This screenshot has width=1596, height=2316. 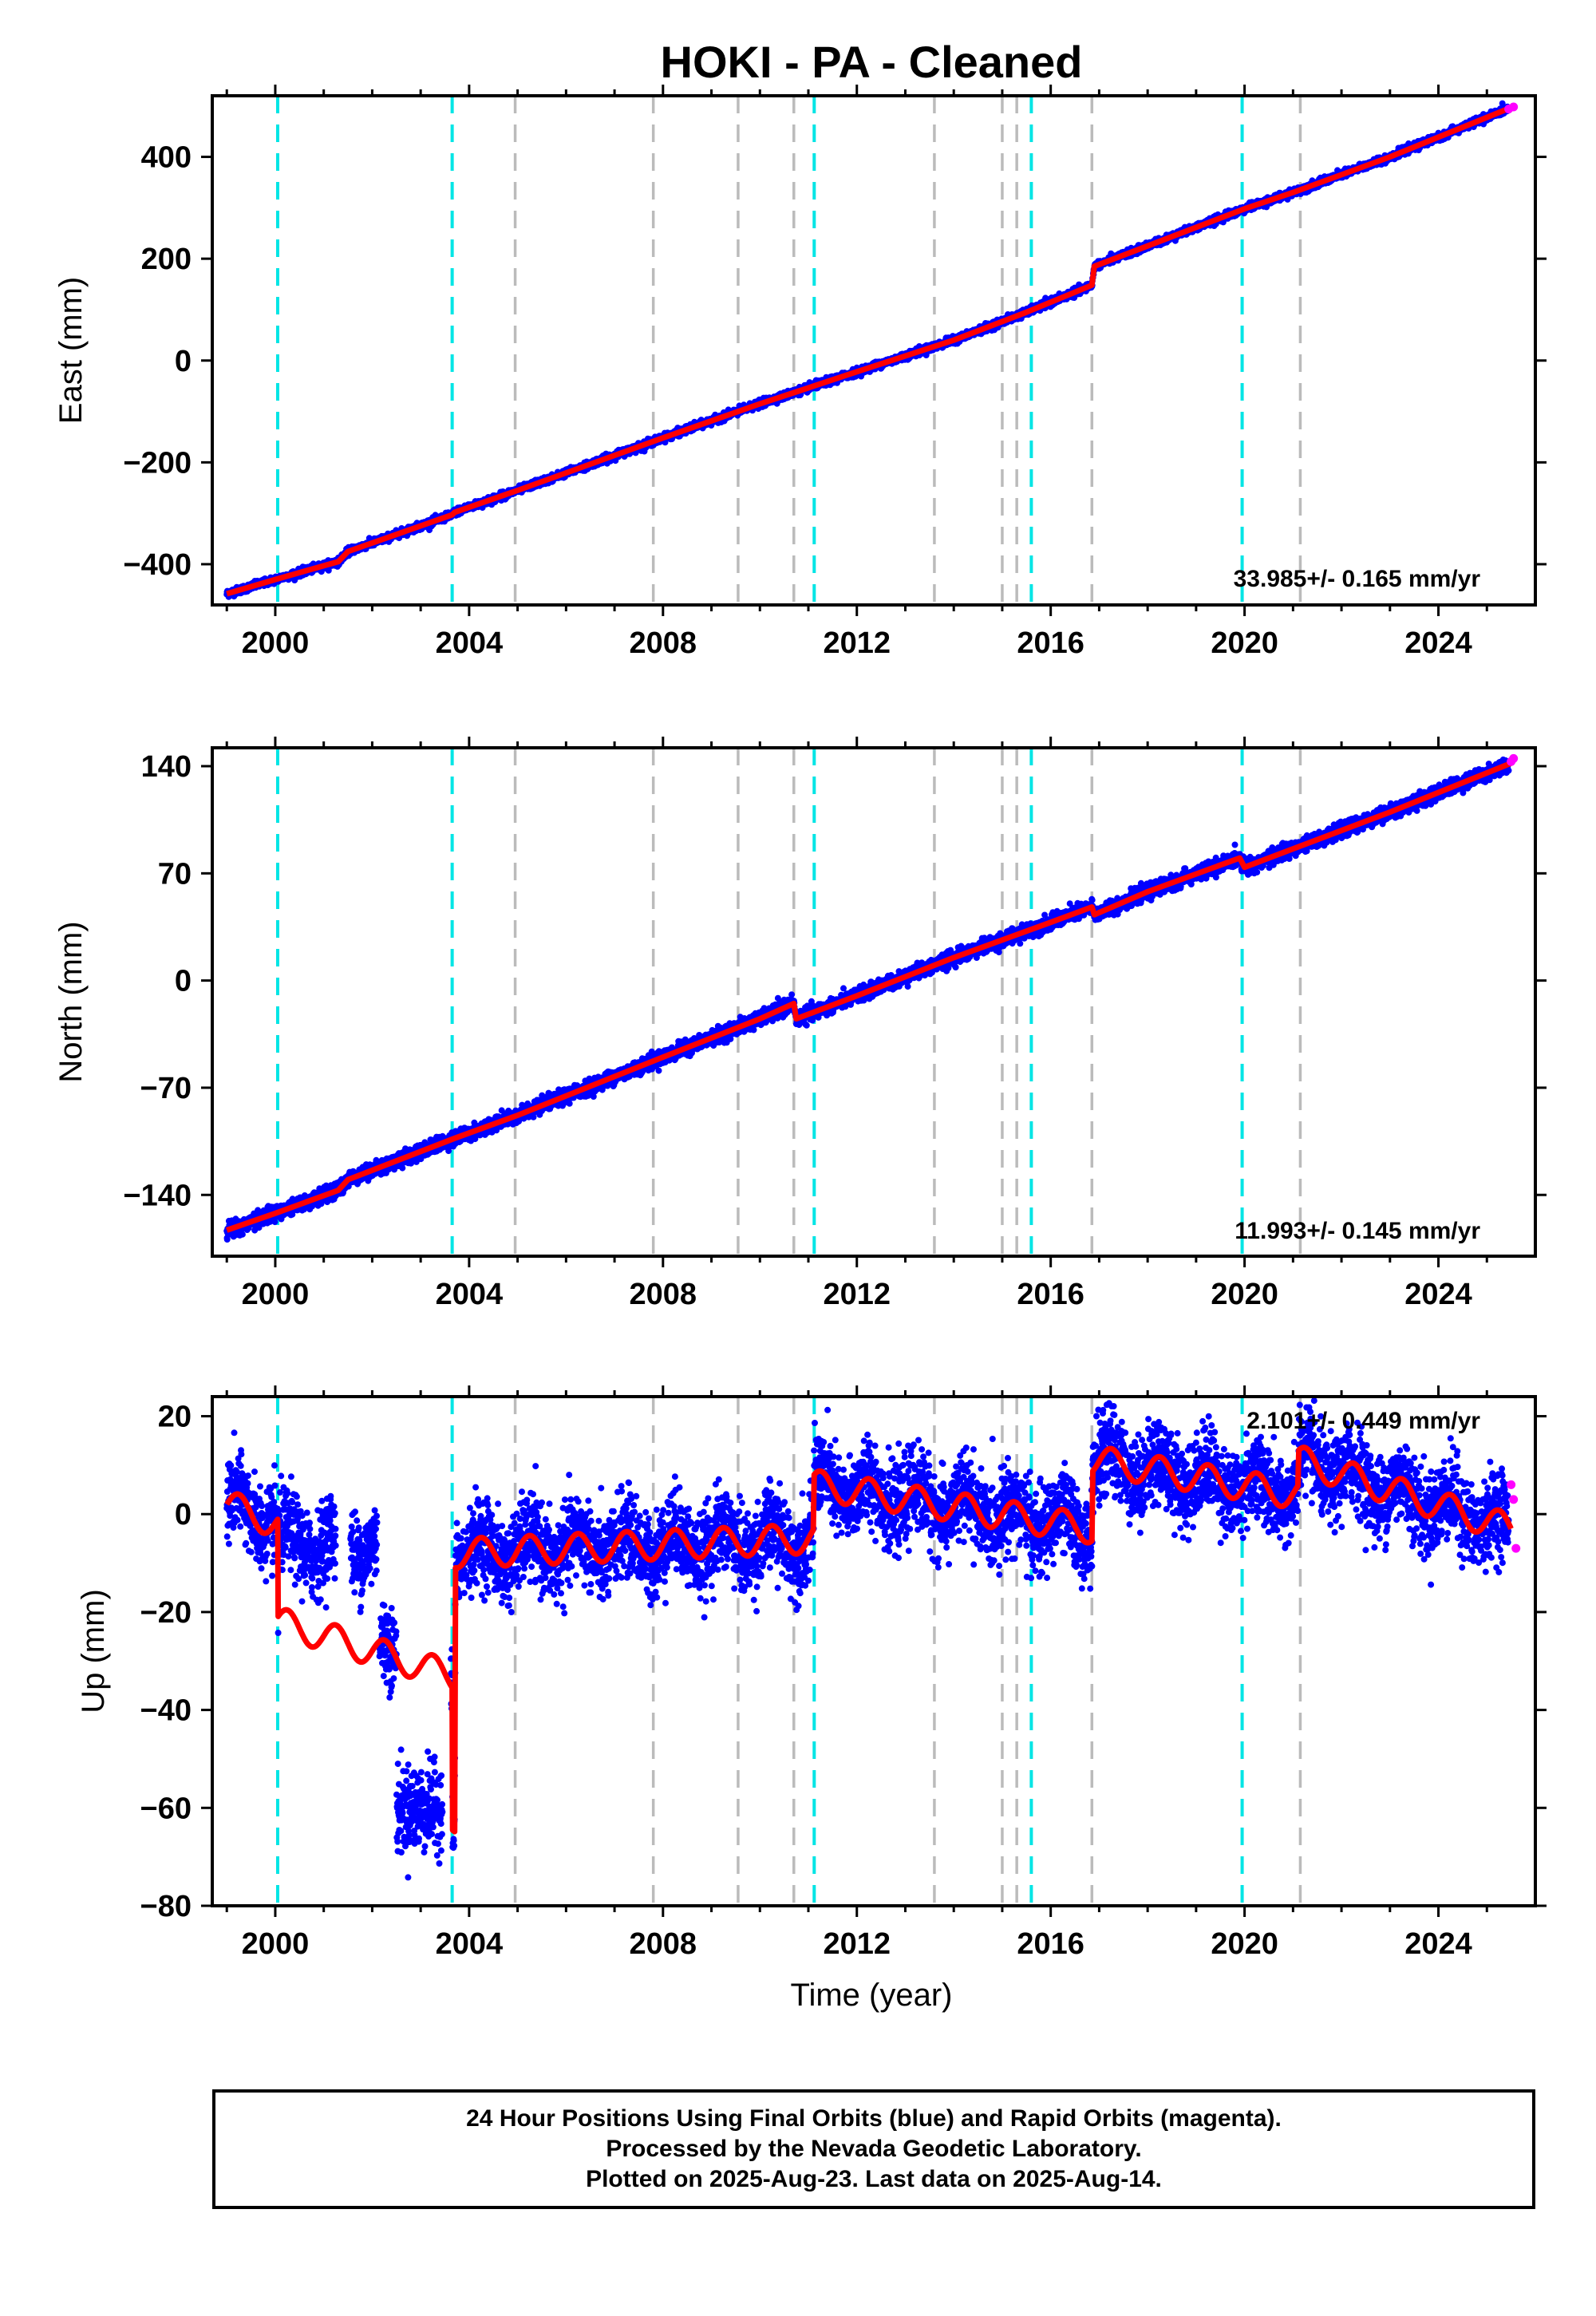 What do you see at coordinates (872, 62) in the screenshot?
I see `chart-title: HOKI - PA - Cleaned` at bounding box center [872, 62].